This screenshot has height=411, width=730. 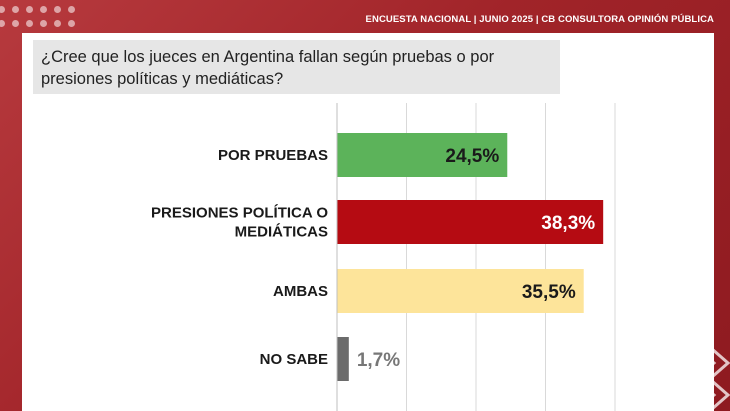 What do you see at coordinates (281, 232) in the screenshot?
I see `category-label: MEDIÁTICAS` at bounding box center [281, 232].